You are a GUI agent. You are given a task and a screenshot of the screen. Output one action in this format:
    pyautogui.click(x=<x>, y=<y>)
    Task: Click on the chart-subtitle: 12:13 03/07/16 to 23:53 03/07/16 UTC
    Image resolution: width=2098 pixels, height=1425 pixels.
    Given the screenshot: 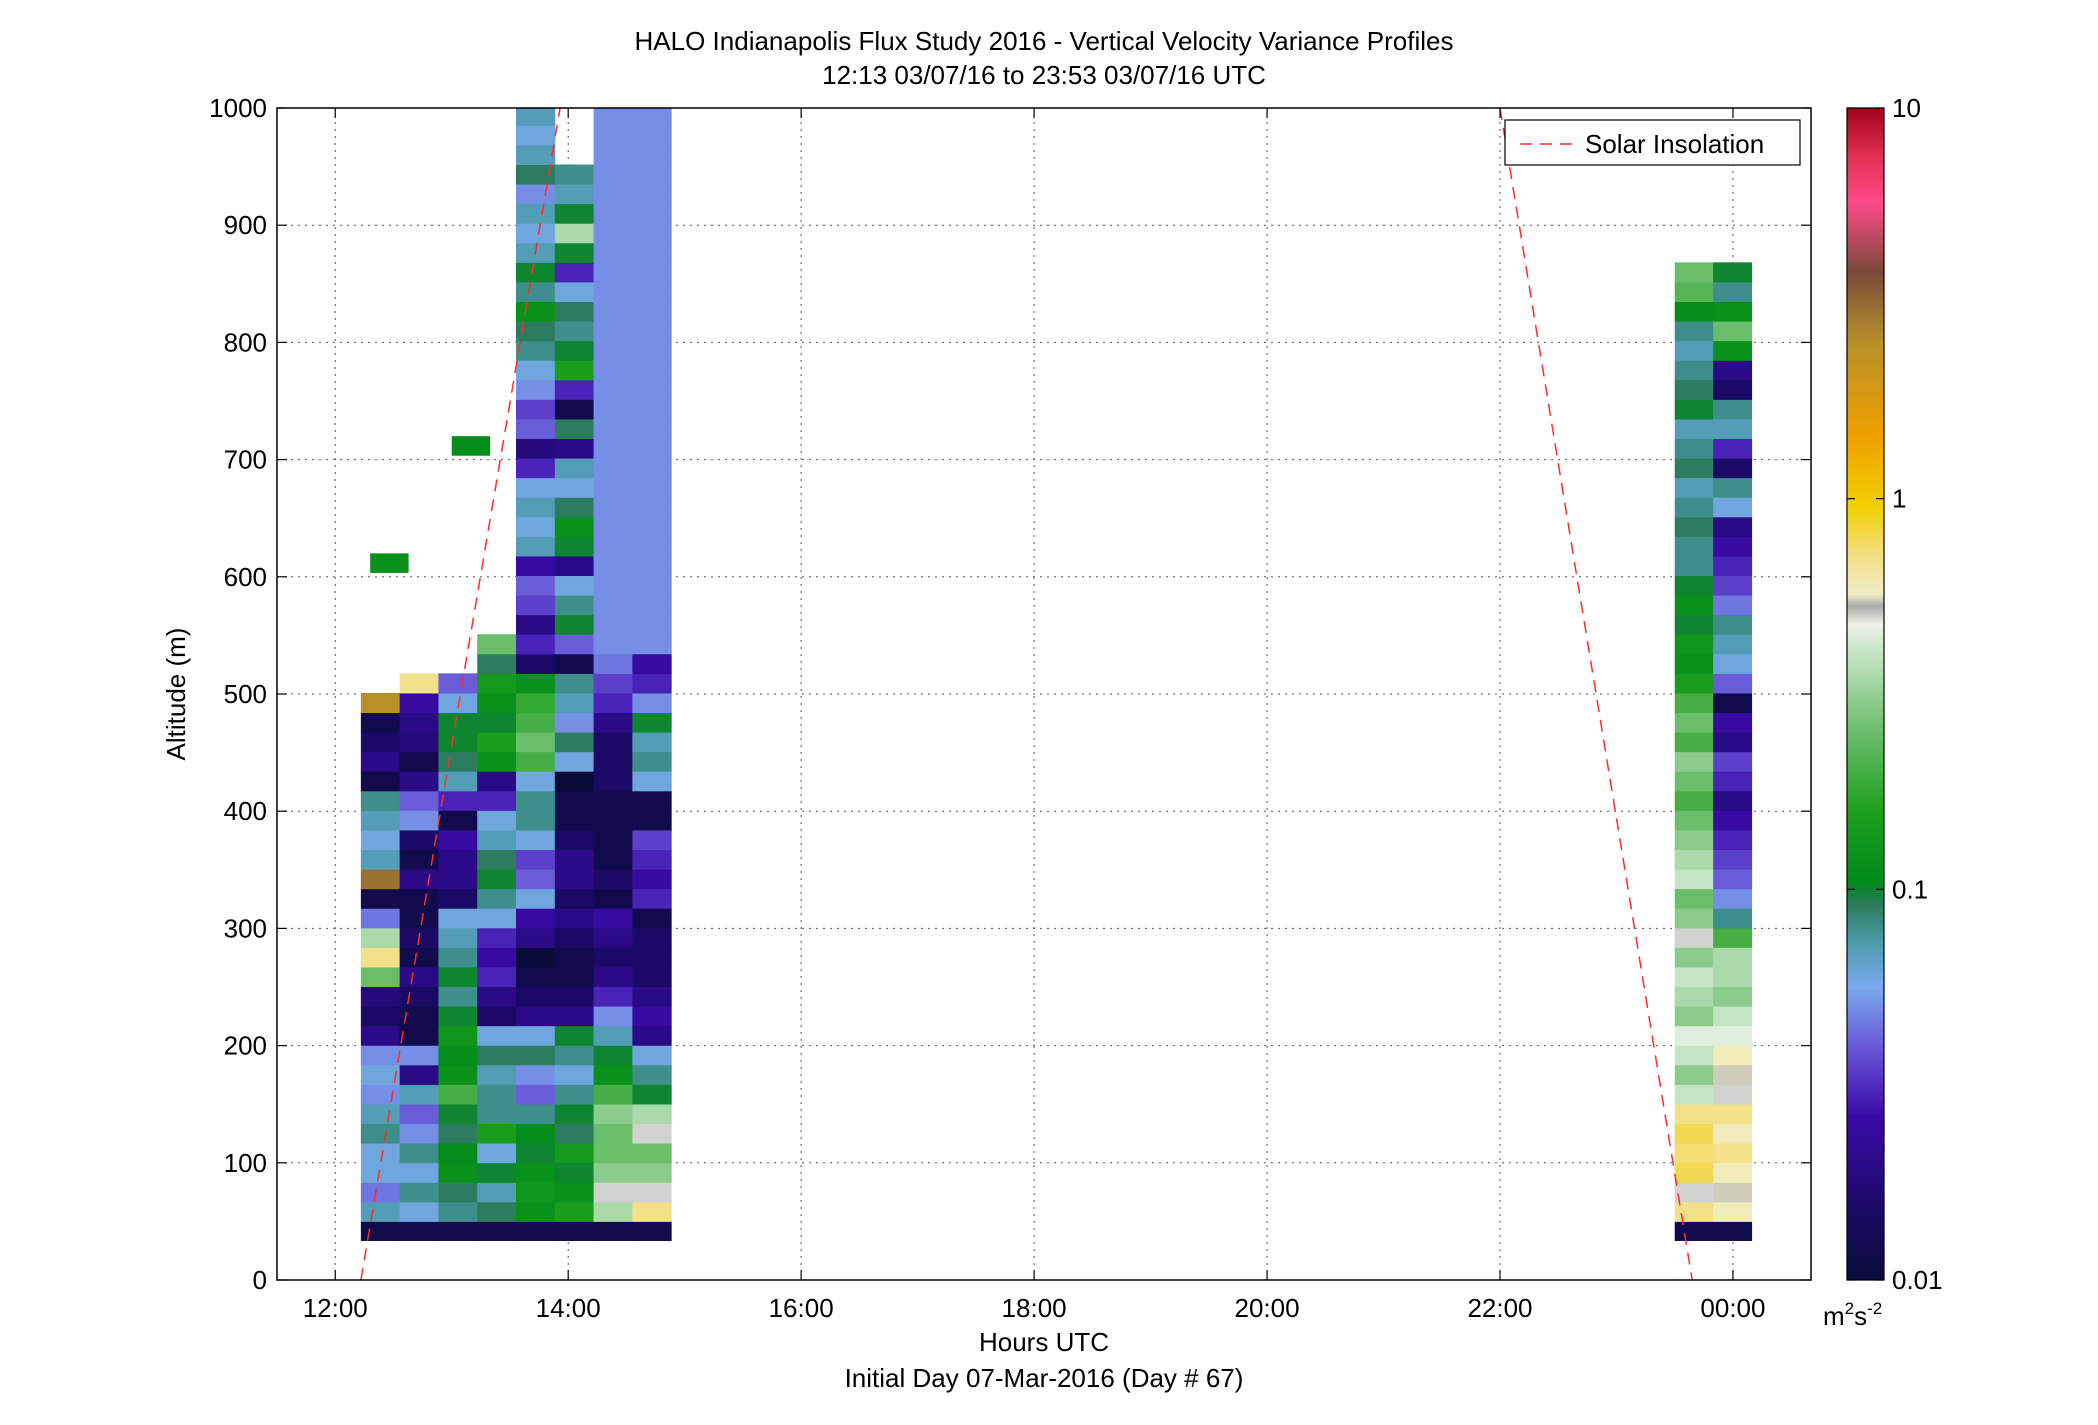 What is the action you would take?
    pyautogui.click(x=1044, y=75)
    